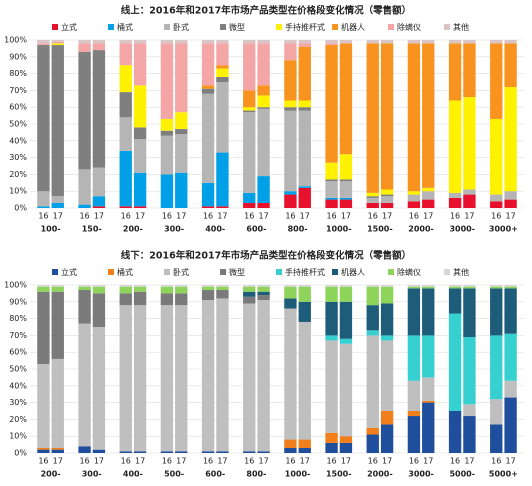 The image size is (532, 486). I want to click on group-label: 300-, so click(174, 229).